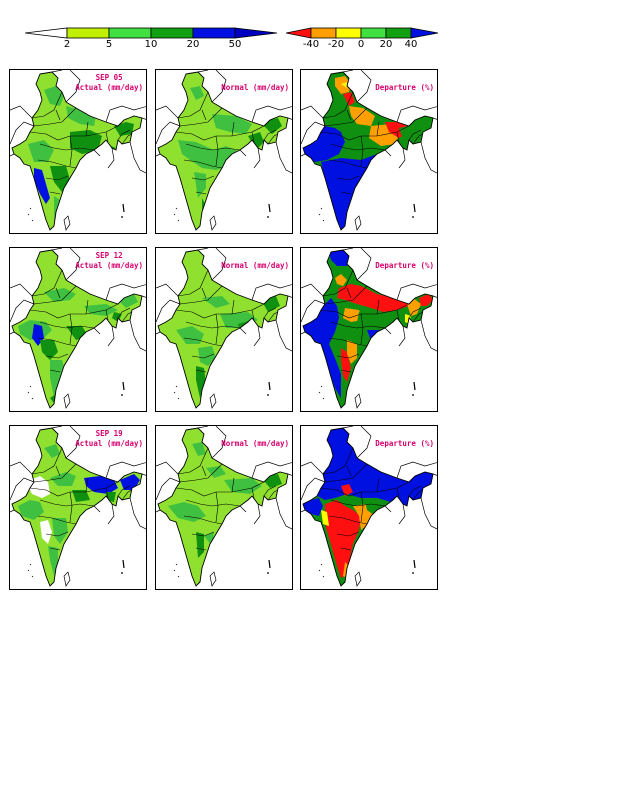 This screenshot has width=618, height=800. Describe the element at coordinates (255, 265) in the screenshot. I see `panel-variable-label: Normal (mm/day)` at that location.